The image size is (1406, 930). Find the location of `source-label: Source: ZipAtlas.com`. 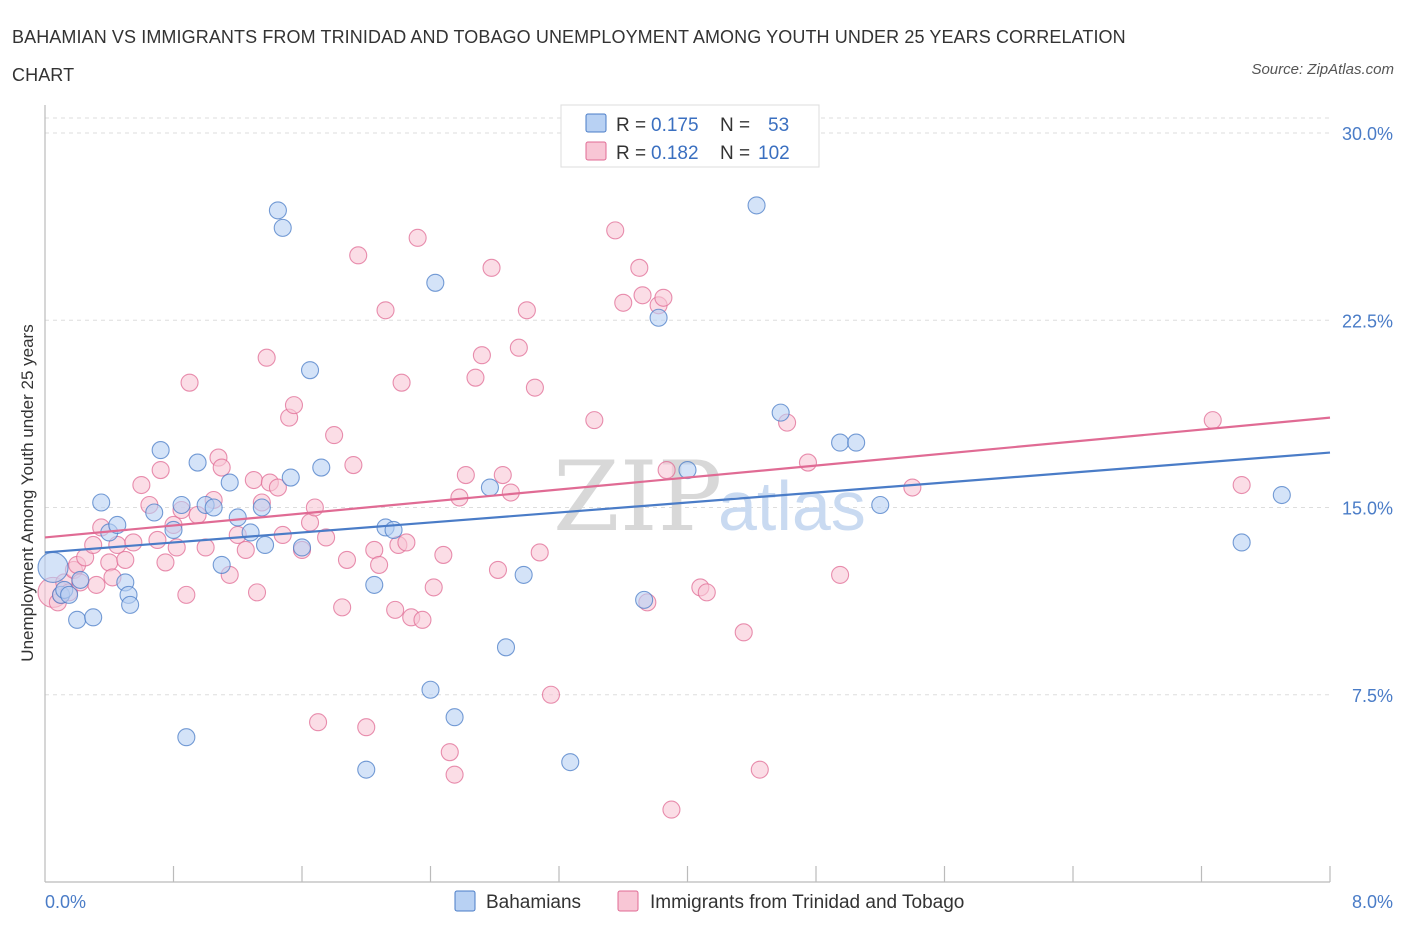

source-label: Source: ZipAtlas.com is located at coordinates (1322, 69).